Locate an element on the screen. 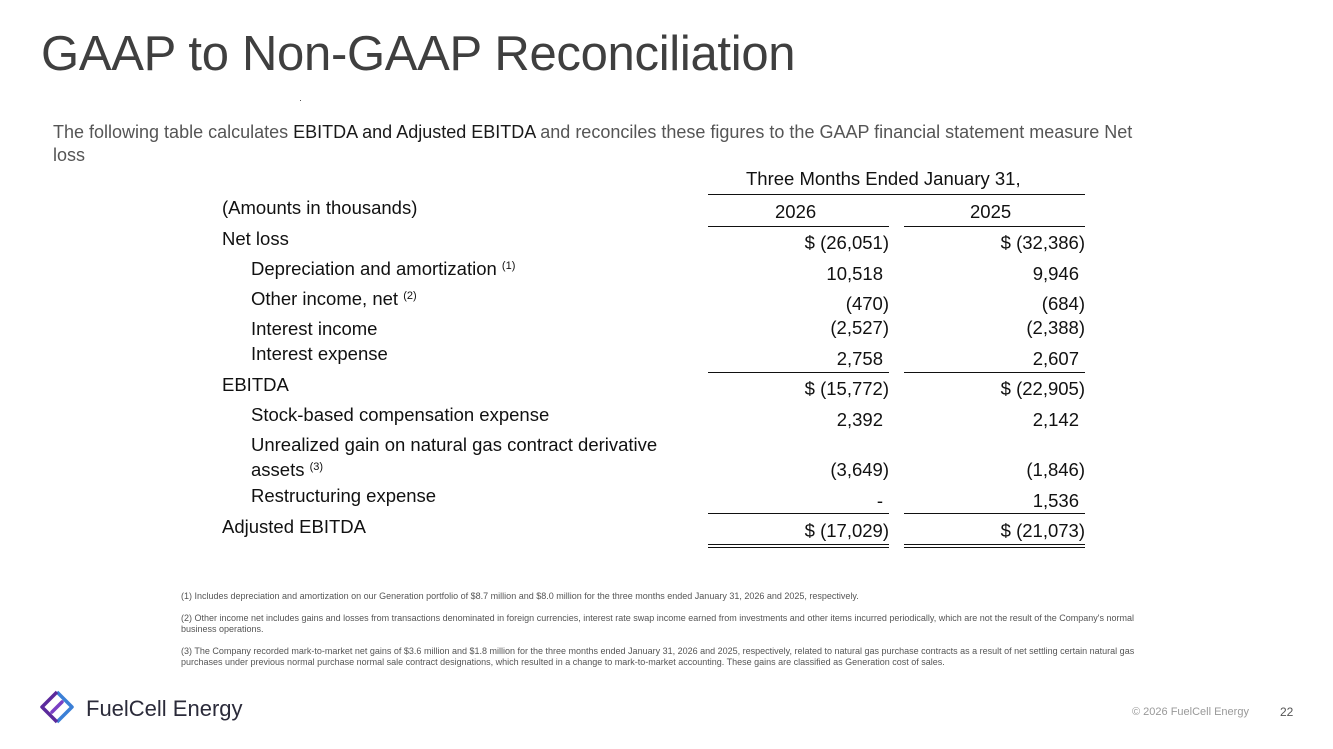  amounts-label: (Amounts in thousands) is located at coordinates (320, 207).